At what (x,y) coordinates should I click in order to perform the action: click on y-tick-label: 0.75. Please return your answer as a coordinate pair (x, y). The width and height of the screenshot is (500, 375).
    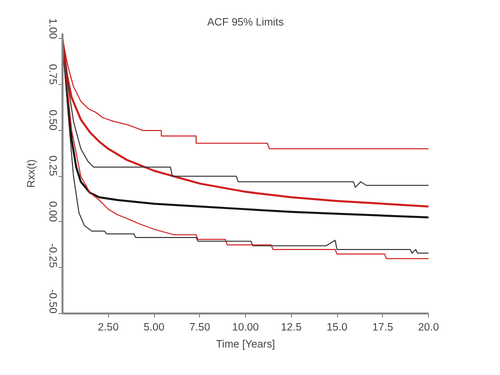
    Looking at the image, I should click on (52, 74).